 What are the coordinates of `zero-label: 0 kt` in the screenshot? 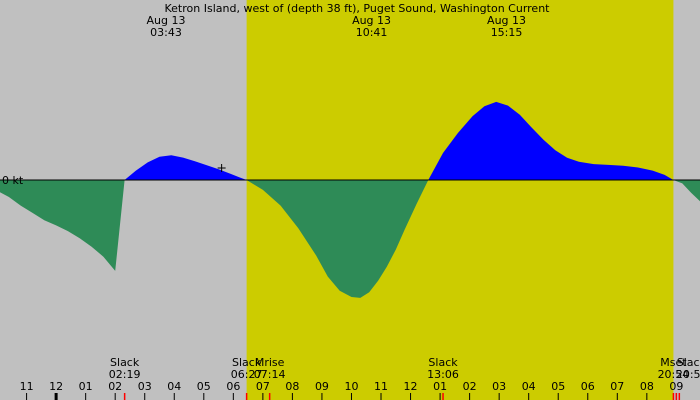 It's located at (13, 180).